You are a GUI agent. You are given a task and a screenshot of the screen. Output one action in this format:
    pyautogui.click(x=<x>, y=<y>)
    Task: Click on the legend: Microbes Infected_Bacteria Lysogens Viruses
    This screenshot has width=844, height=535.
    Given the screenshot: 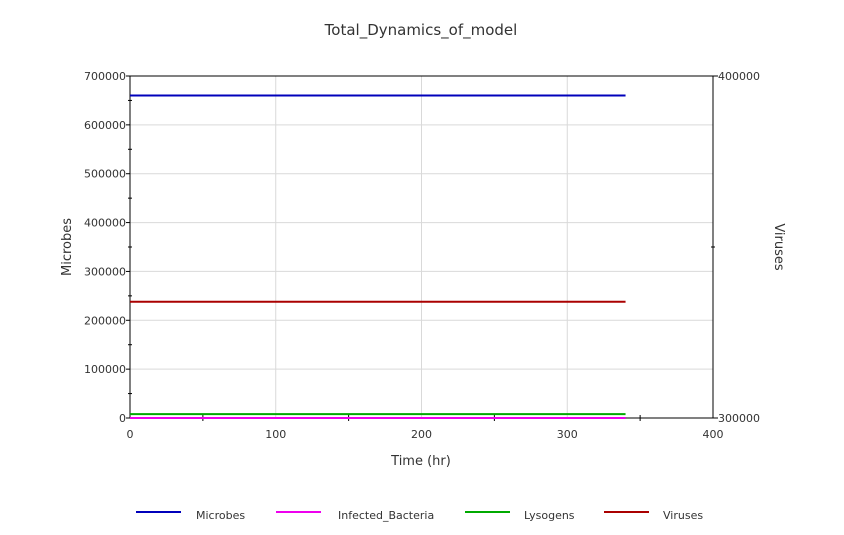 What is the action you would take?
    pyautogui.click(x=419, y=515)
    